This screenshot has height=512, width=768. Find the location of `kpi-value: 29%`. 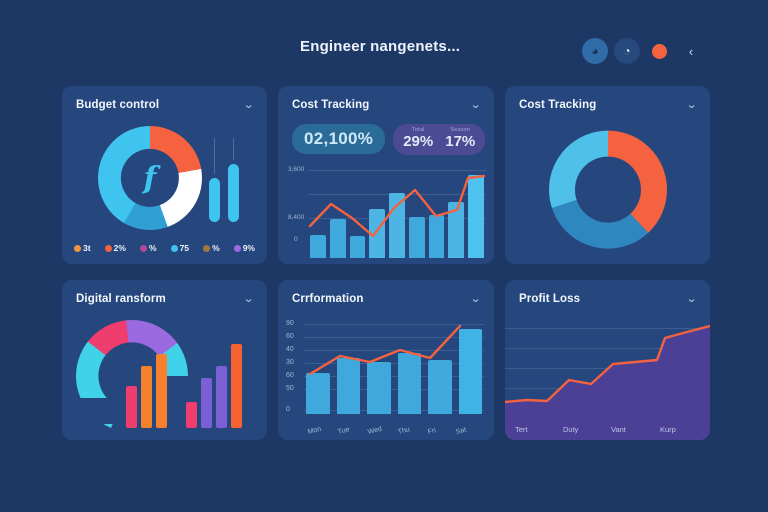

kpi-value: 29% is located at coordinates (418, 141).